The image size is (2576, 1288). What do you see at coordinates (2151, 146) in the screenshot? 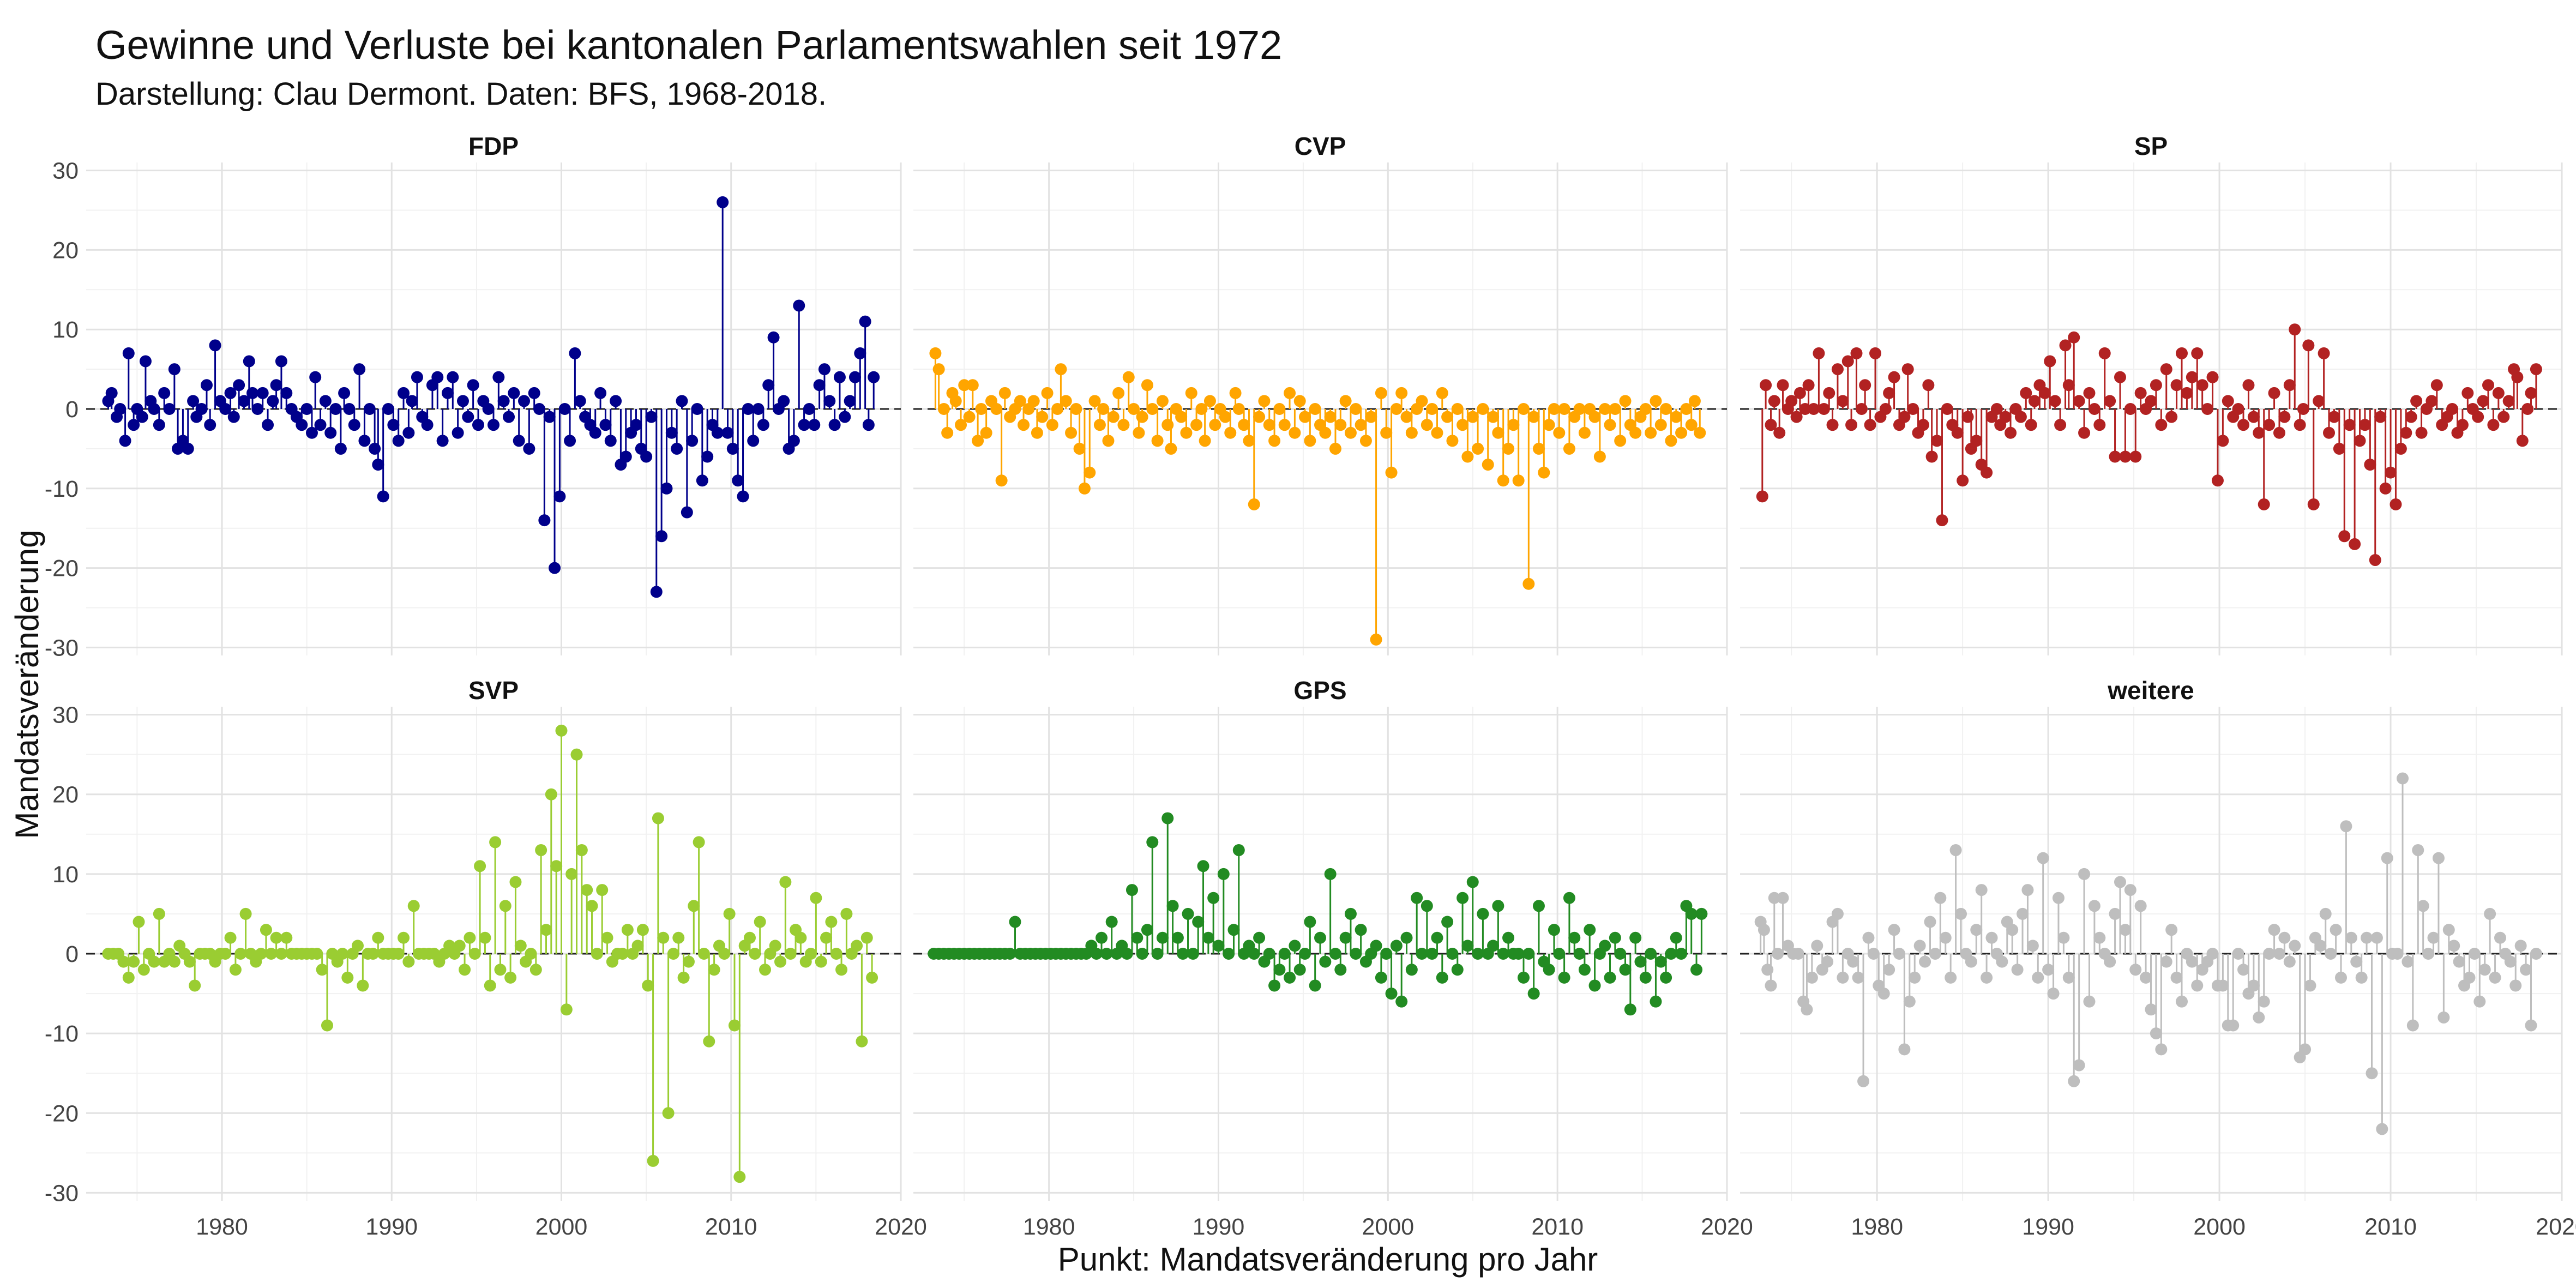
I see `facet-label: SP` at bounding box center [2151, 146].